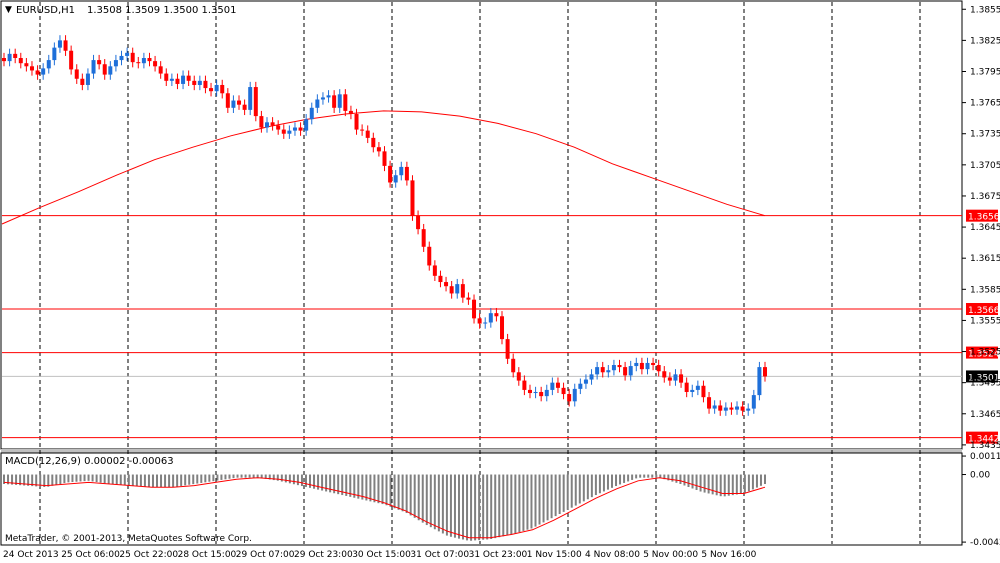 This screenshot has height=563, width=1000. Describe the element at coordinates (498, 555) in the screenshot. I see `time-tick-label: 31 Oct 23:00` at that location.